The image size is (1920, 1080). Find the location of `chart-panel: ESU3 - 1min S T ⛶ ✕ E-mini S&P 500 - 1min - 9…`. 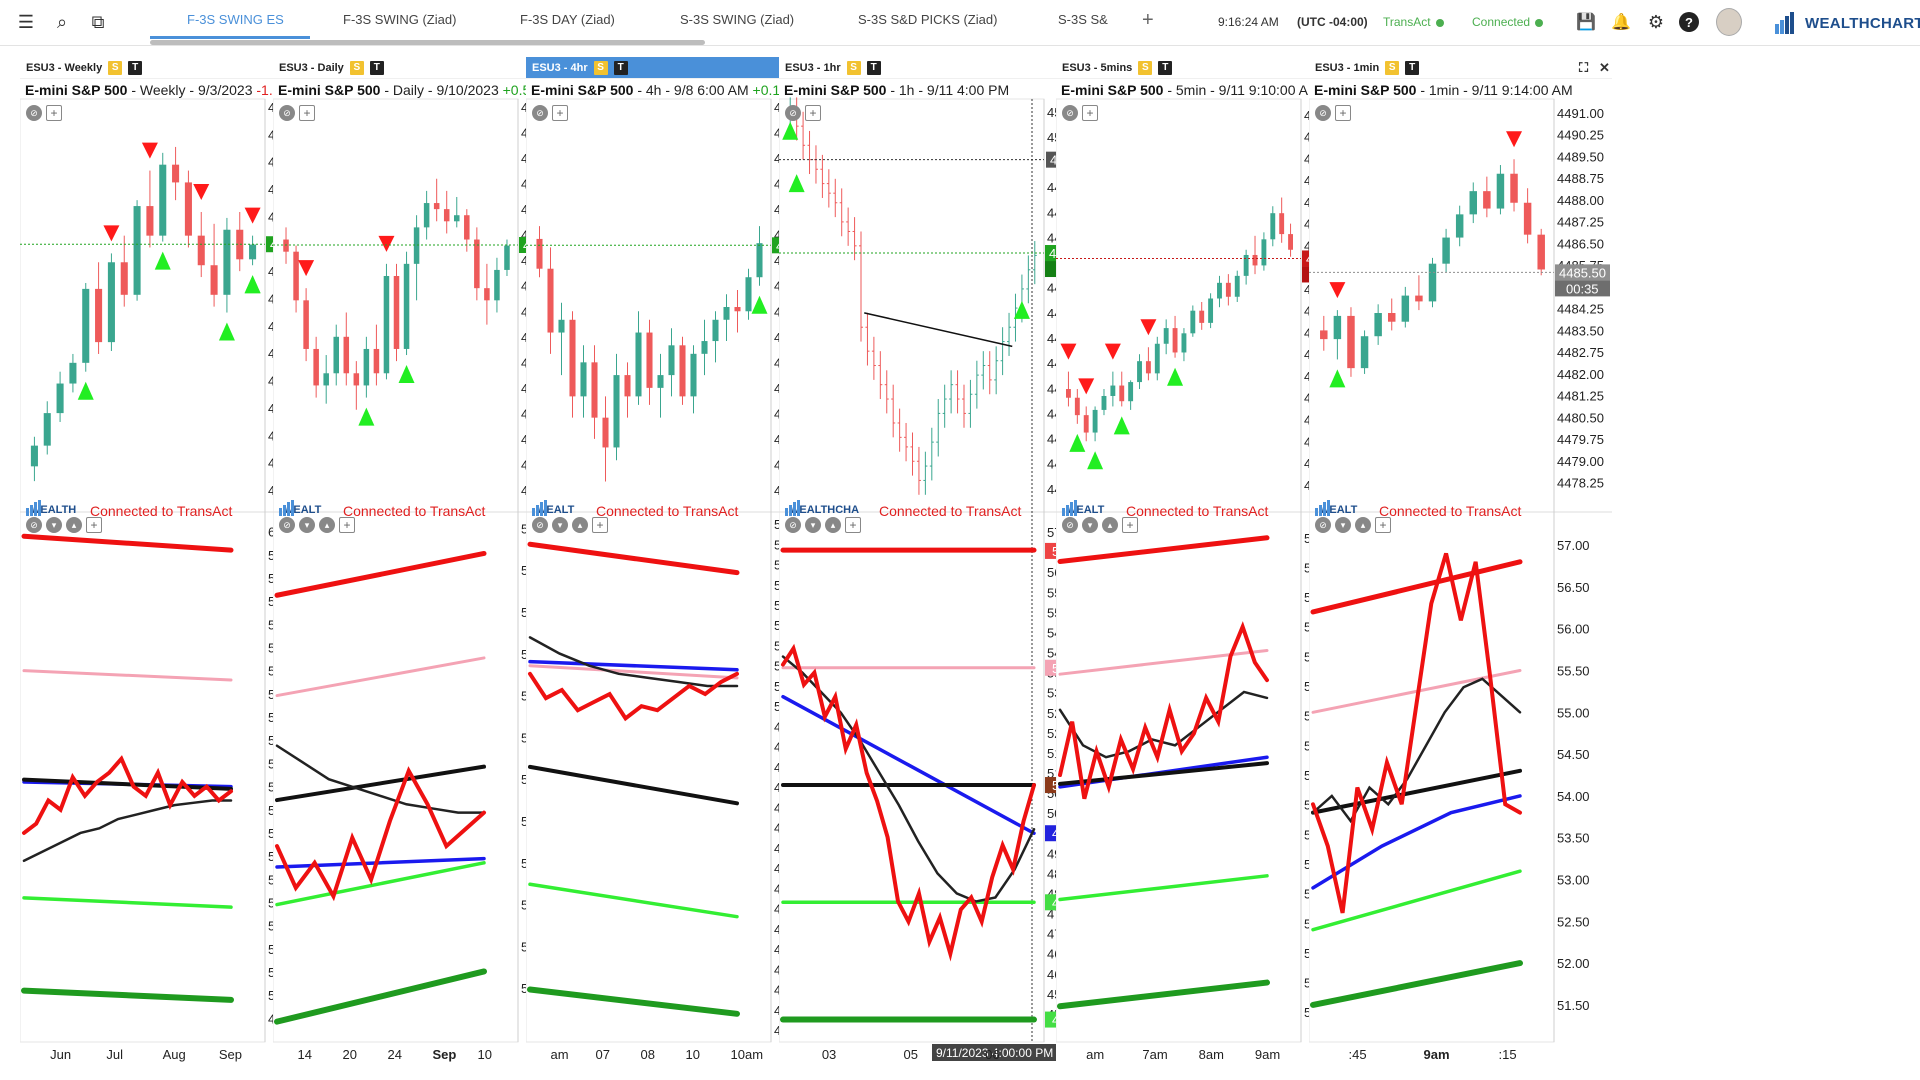

chart-panel: ESU3 - 1min S T ⛶ ✕ E-mini S&P 500 - 1min - 9… is located at coordinates (1460, 562).